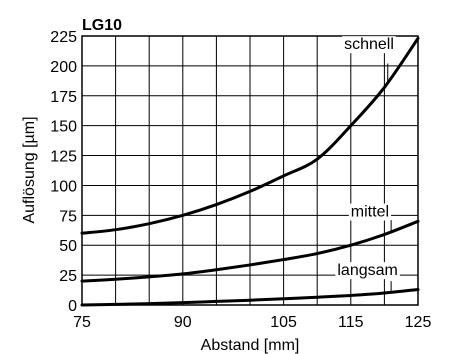 This screenshot has width=450, height=354. Describe the element at coordinates (72, 306) in the screenshot. I see `y-tick-label: 0` at that location.